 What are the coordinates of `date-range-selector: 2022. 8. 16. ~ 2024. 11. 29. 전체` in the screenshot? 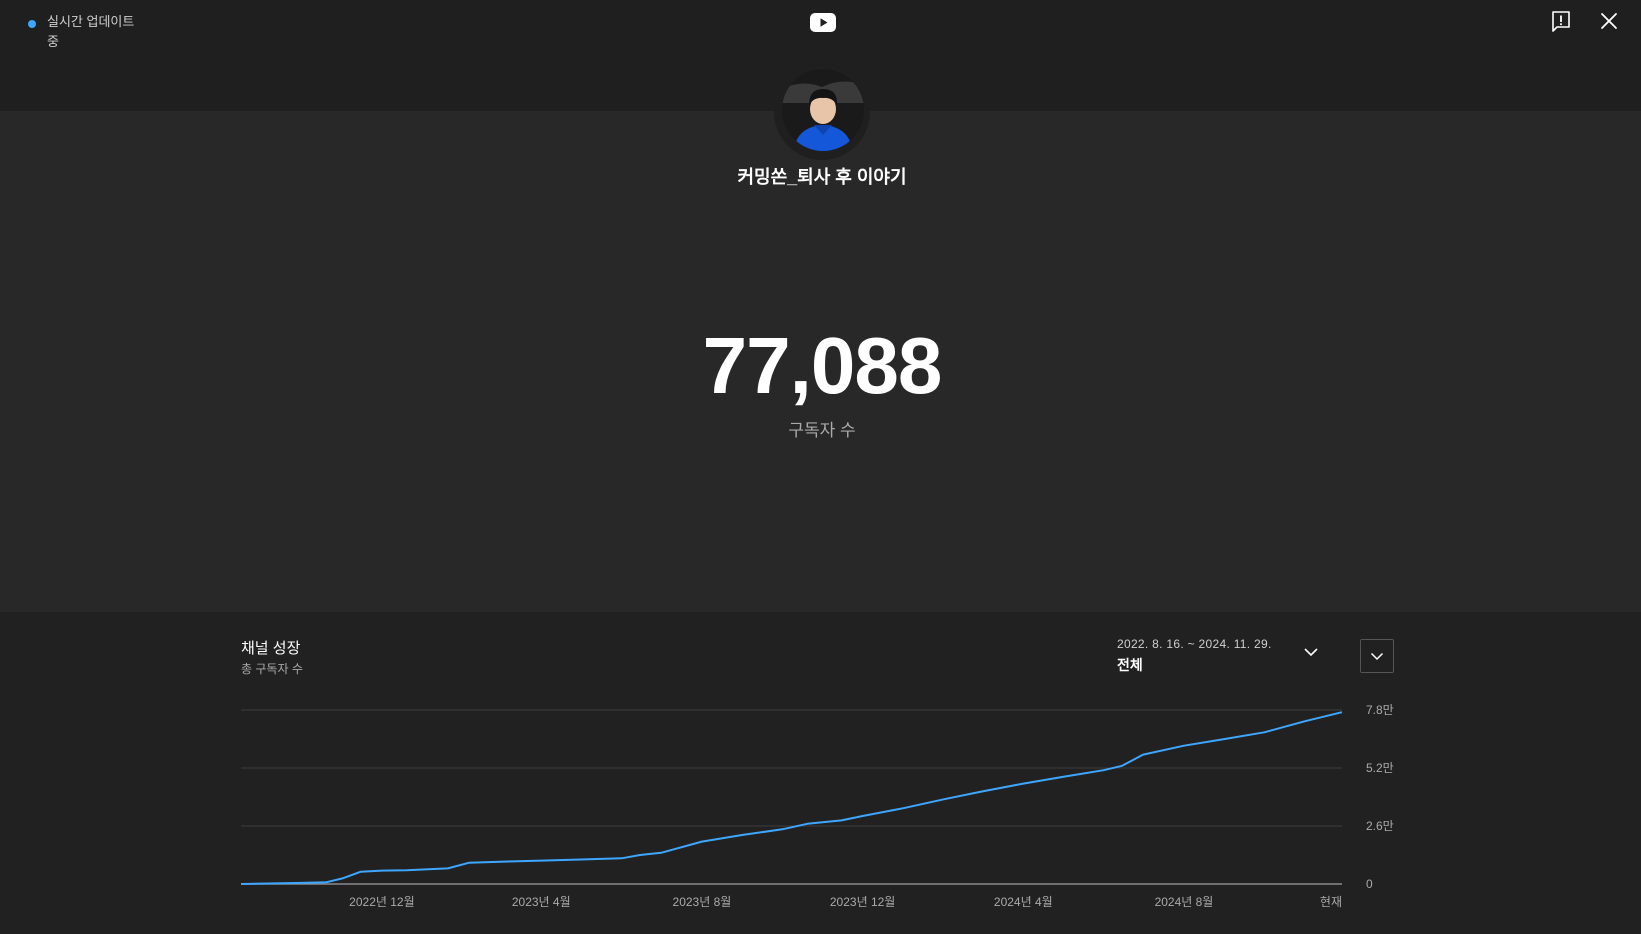 It's located at (1222, 653).